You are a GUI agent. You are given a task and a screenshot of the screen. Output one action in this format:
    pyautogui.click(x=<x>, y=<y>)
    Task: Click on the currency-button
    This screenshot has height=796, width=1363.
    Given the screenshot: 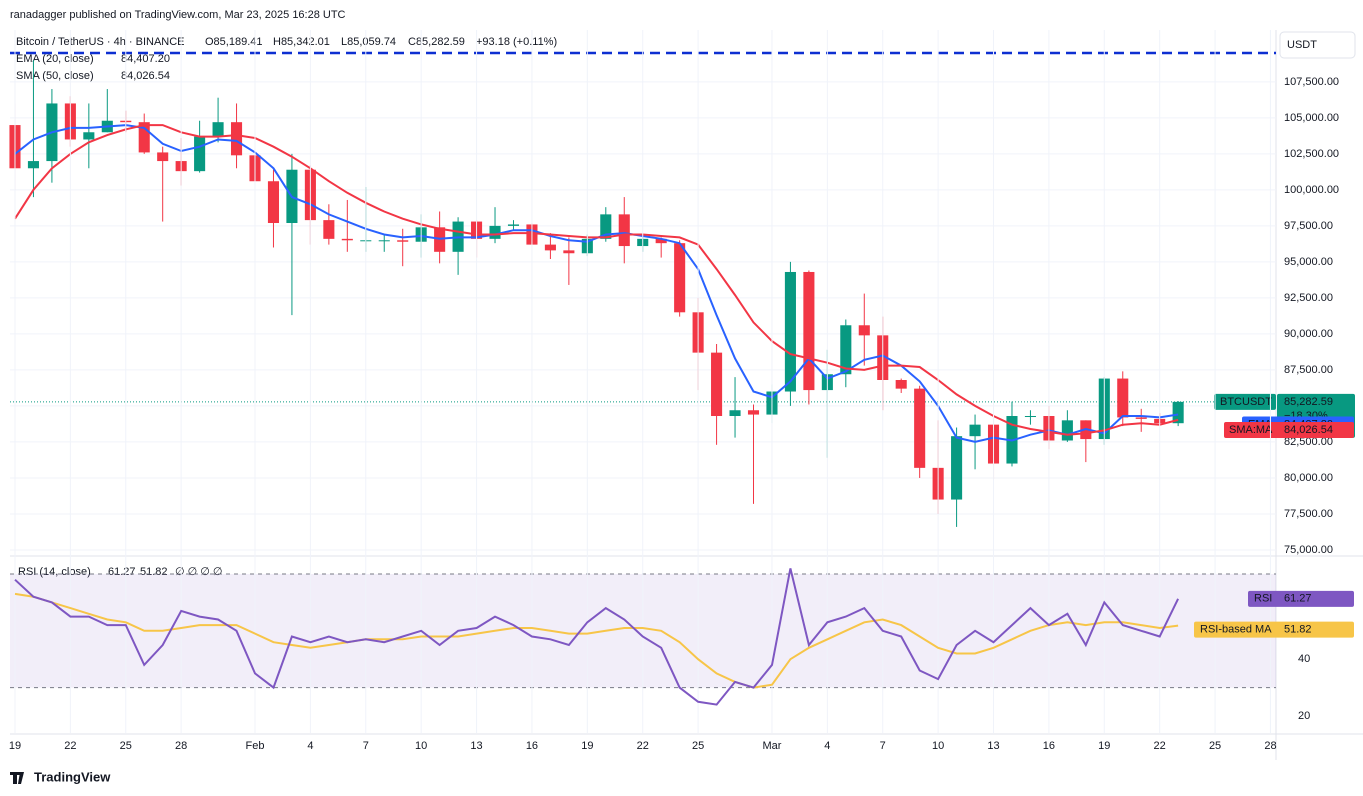 What is the action you would take?
    pyautogui.click(x=1317, y=45)
    